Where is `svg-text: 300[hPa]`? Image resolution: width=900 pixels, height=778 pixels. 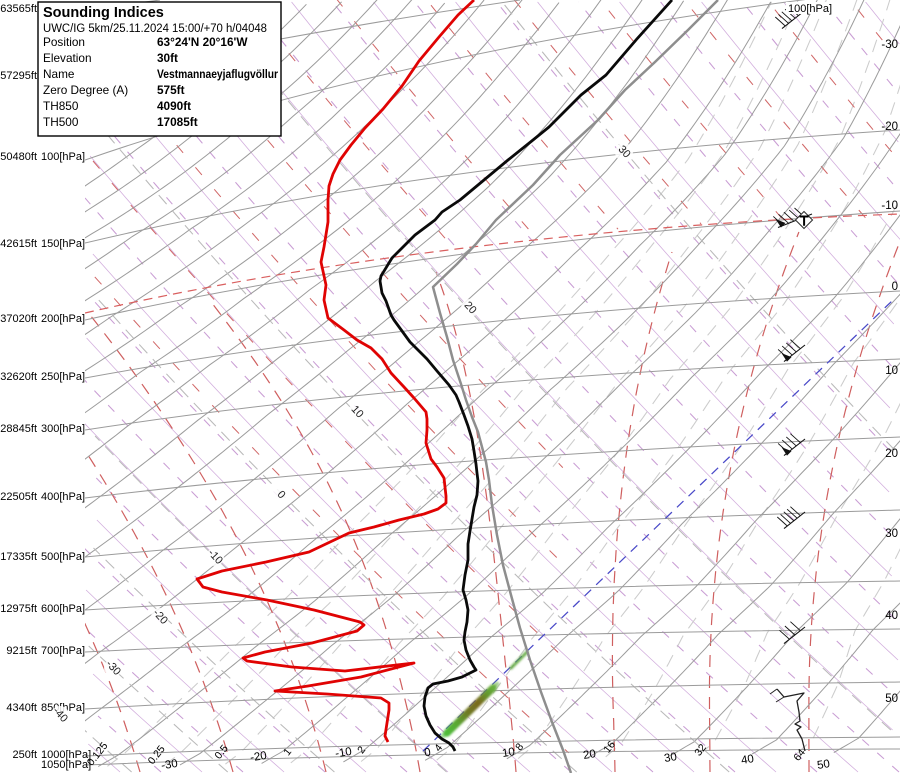
svg-text: 300[hPa] is located at coordinates (63, 429).